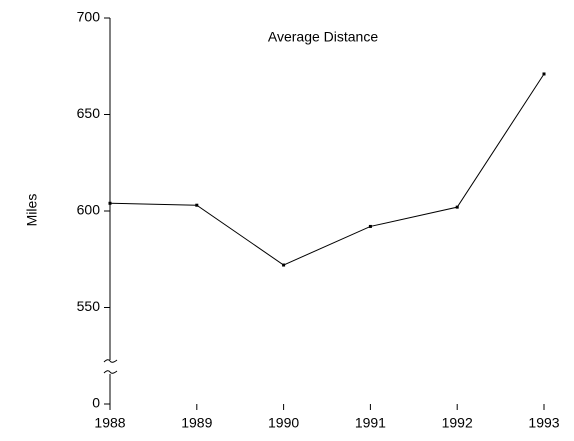  I want to click on x-tick-label: 1988, so click(109, 423).